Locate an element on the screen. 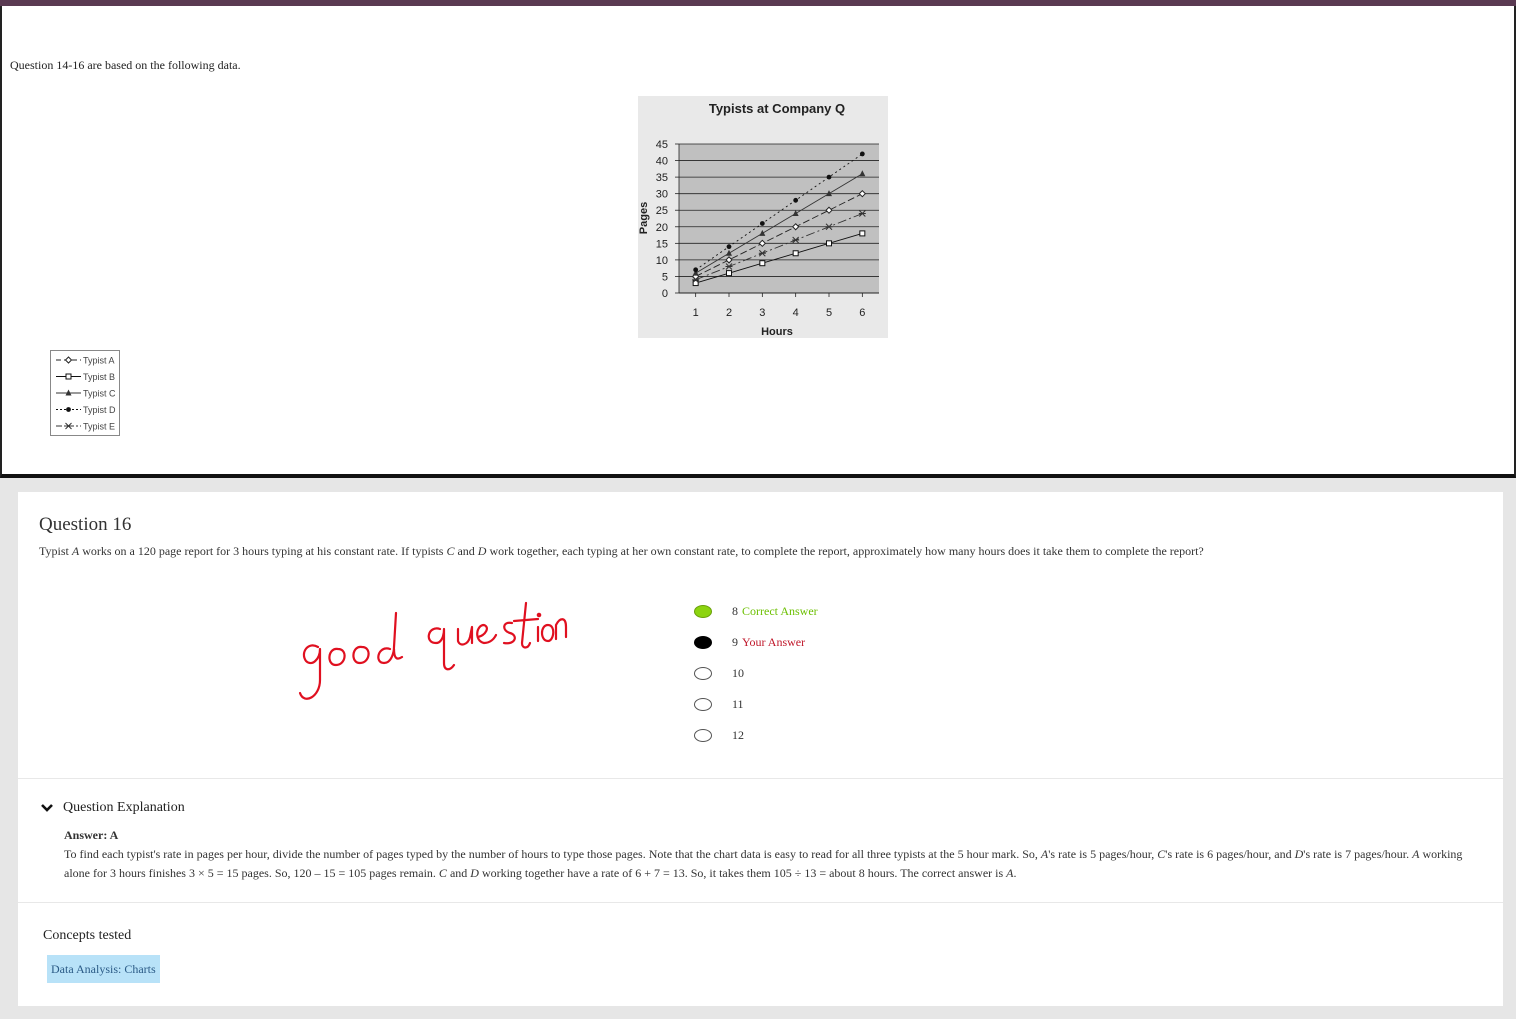 This screenshot has width=1516, height=1019. your-answer-tag: Your Answer is located at coordinates (774, 642).